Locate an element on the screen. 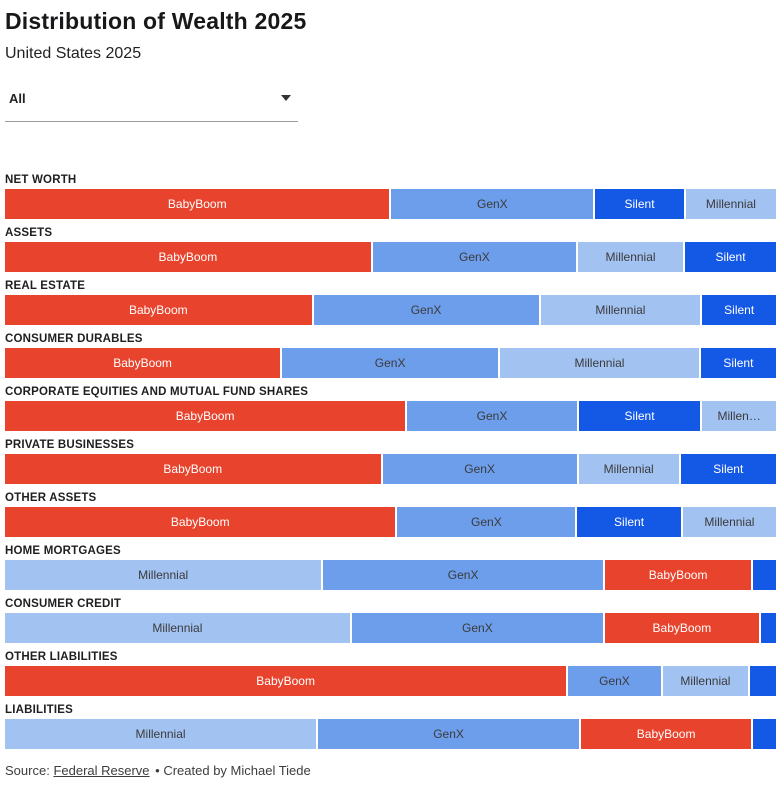 The image size is (780, 791). filter-selected-value: All is located at coordinates (17, 98).